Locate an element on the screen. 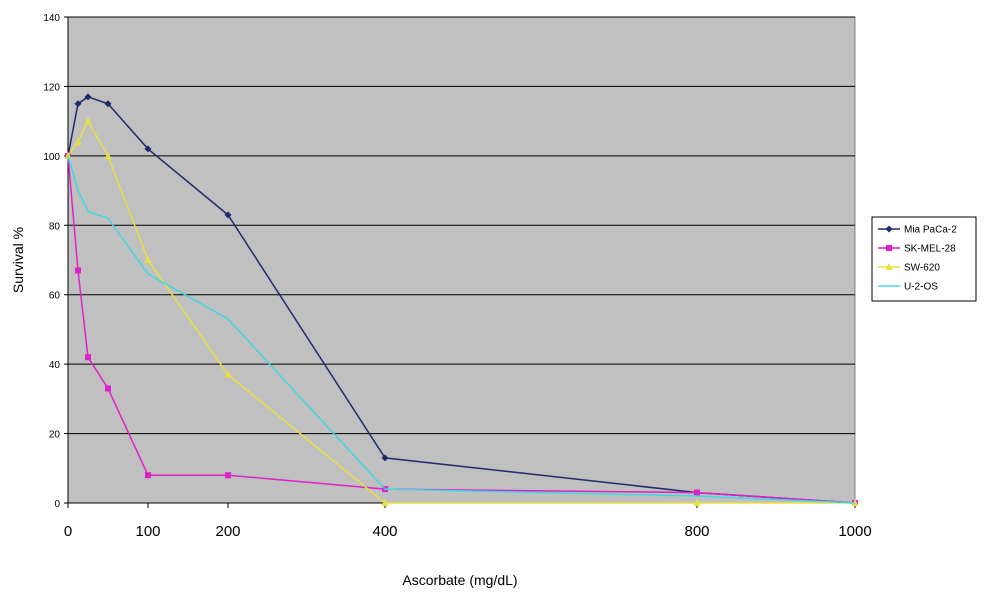  y-axis-title: Survival % is located at coordinates (18, 260).